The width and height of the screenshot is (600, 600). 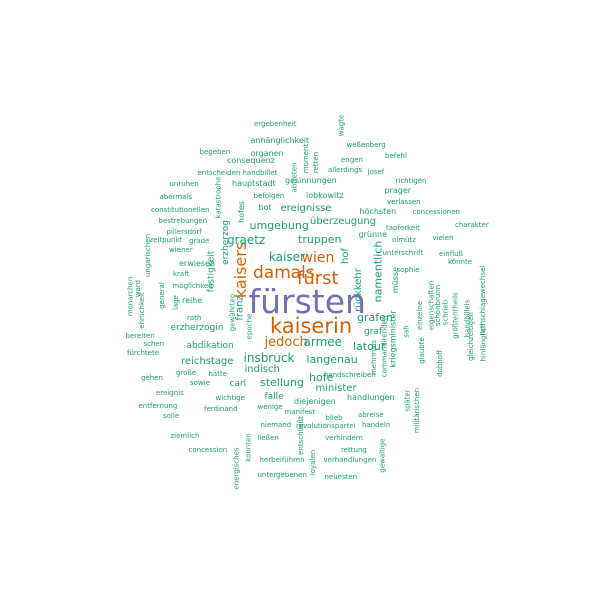 What do you see at coordinates (200, 382) in the screenshot?
I see `word-sowie: sowie` at bounding box center [200, 382].